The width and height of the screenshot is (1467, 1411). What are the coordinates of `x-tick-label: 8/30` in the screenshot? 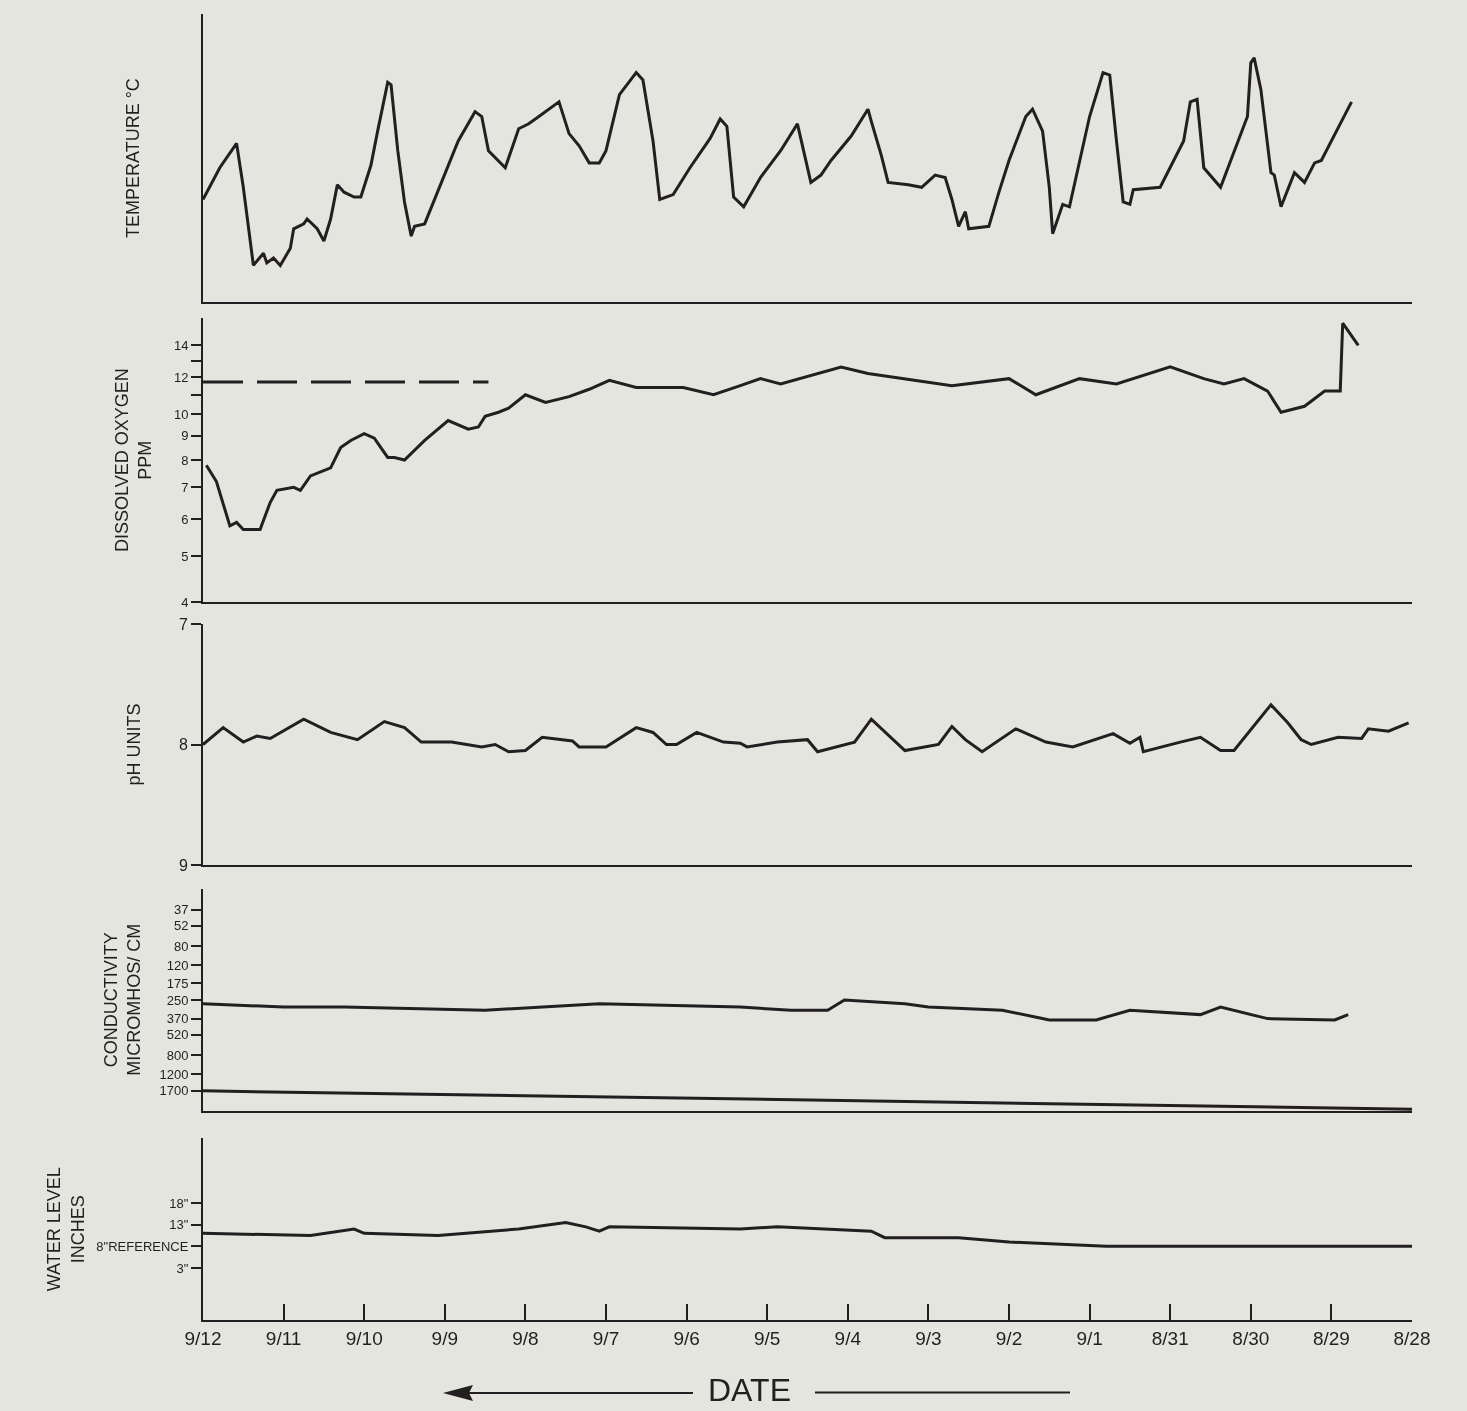 It's located at (1251, 1338).